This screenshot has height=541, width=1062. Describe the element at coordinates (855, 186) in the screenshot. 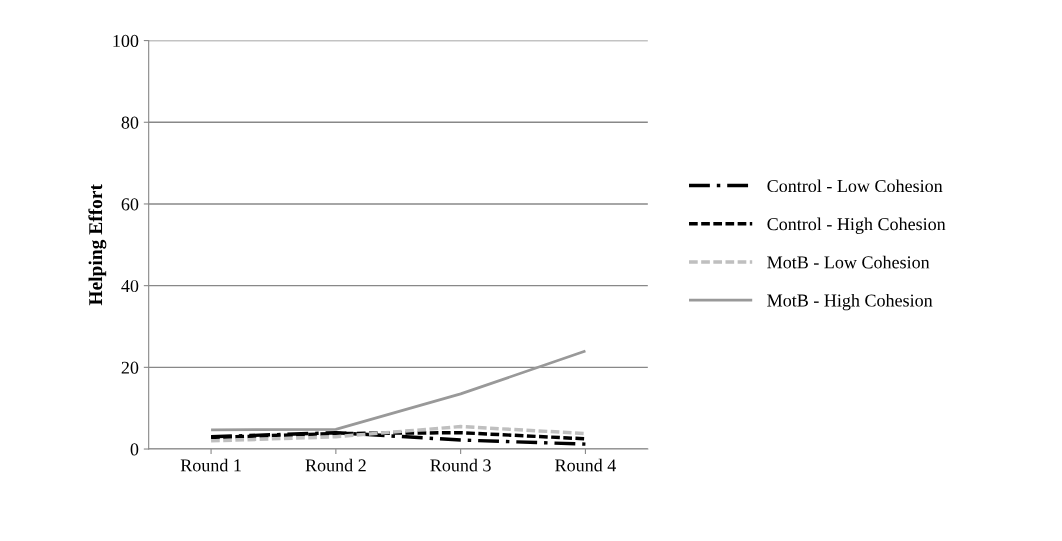

I see `legend-label: Control - Low Cohesion` at that location.